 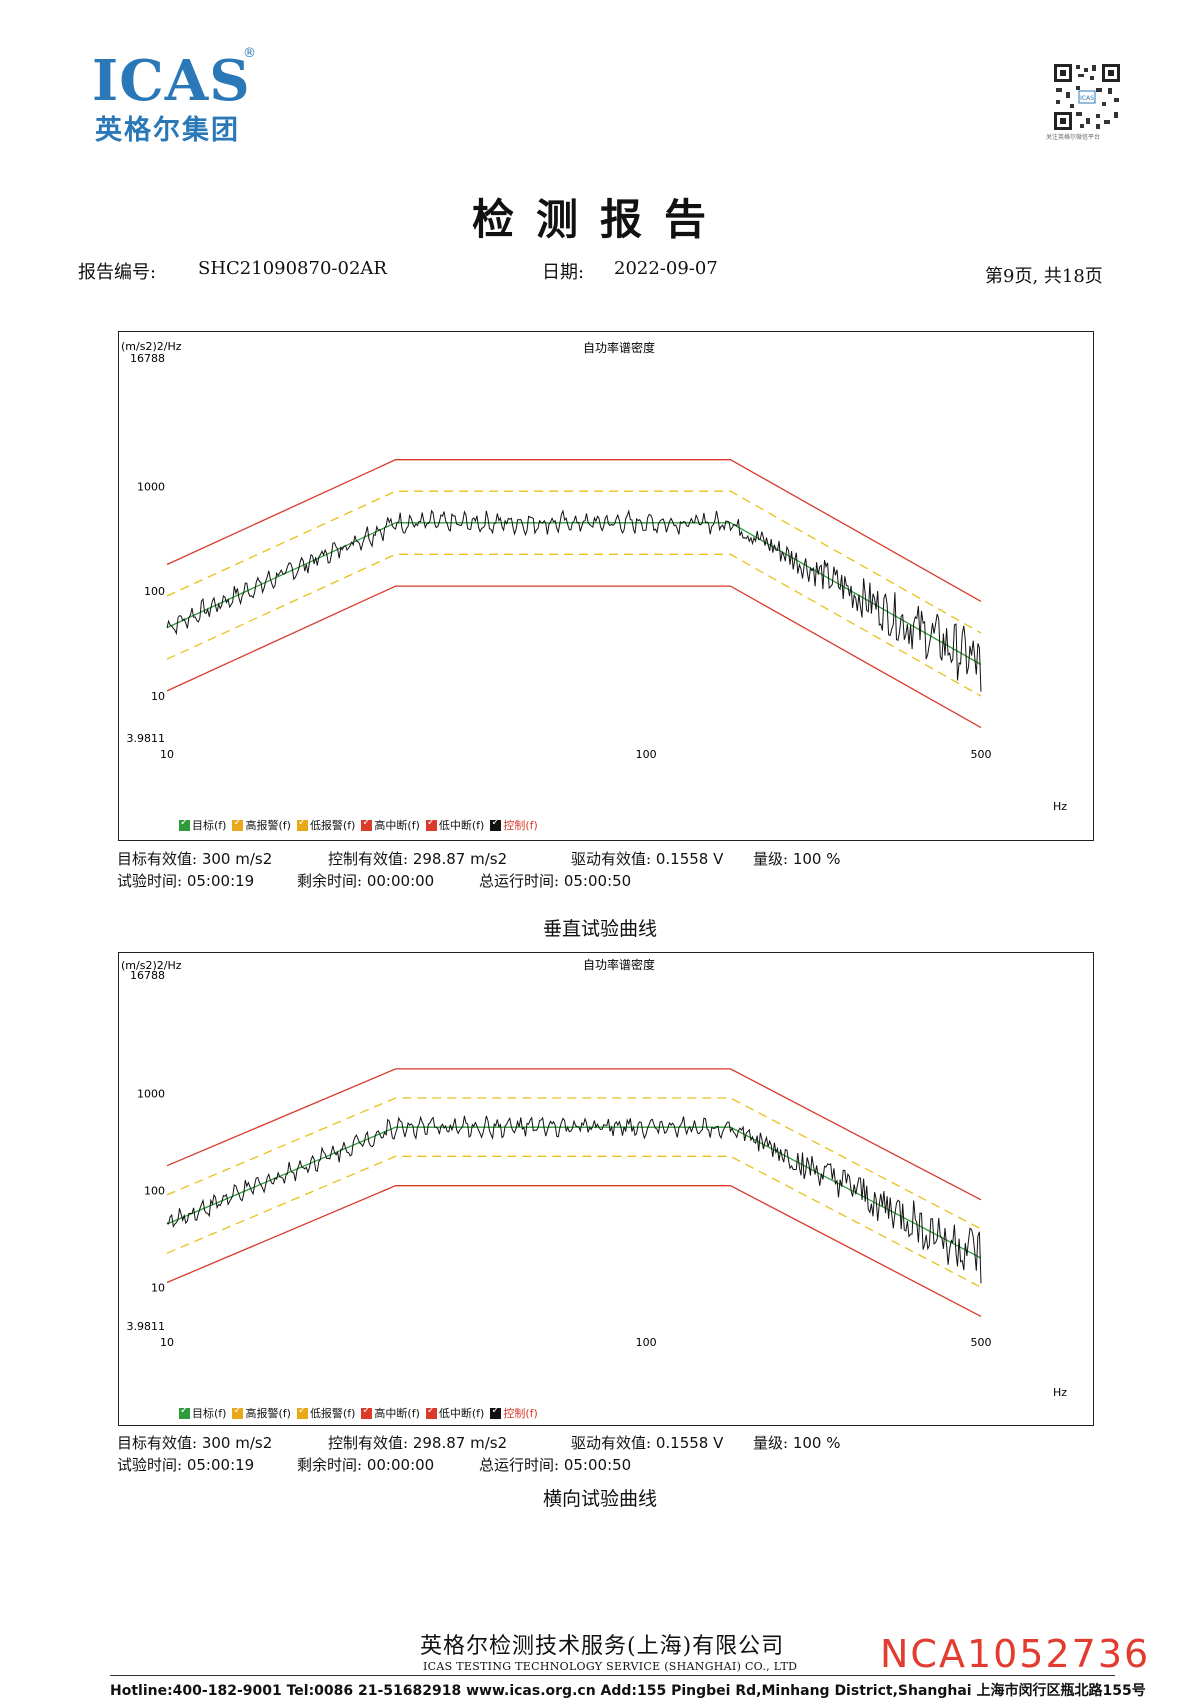 What do you see at coordinates (612, 1675) in the screenshot?
I see `footer-divider` at bounding box center [612, 1675].